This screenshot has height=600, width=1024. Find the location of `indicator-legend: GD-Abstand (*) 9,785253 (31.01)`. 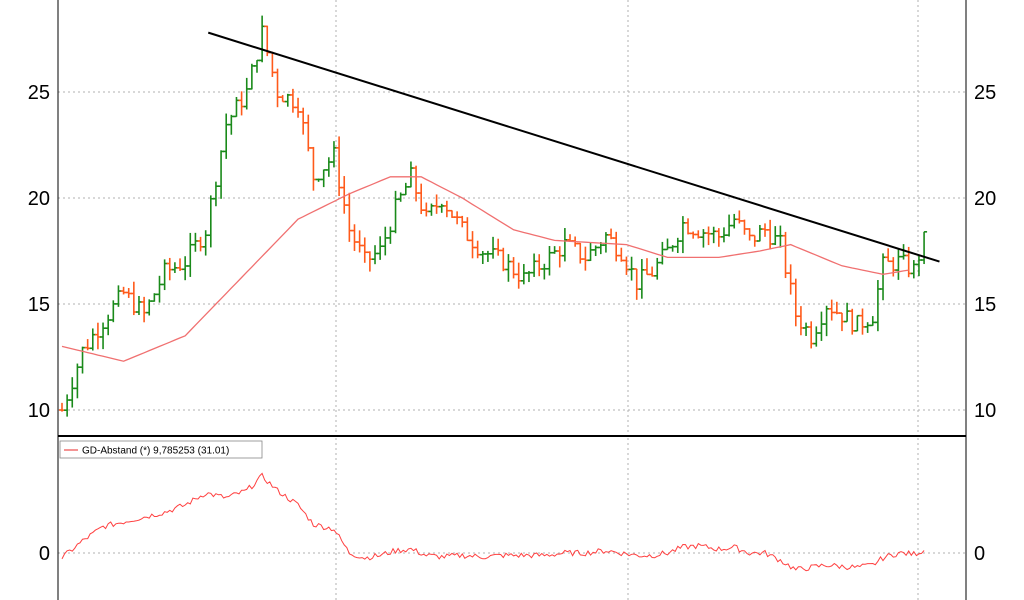

indicator-legend: GD-Abstand (*) 9,785253 (31.01) is located at coordinates (161, 449).